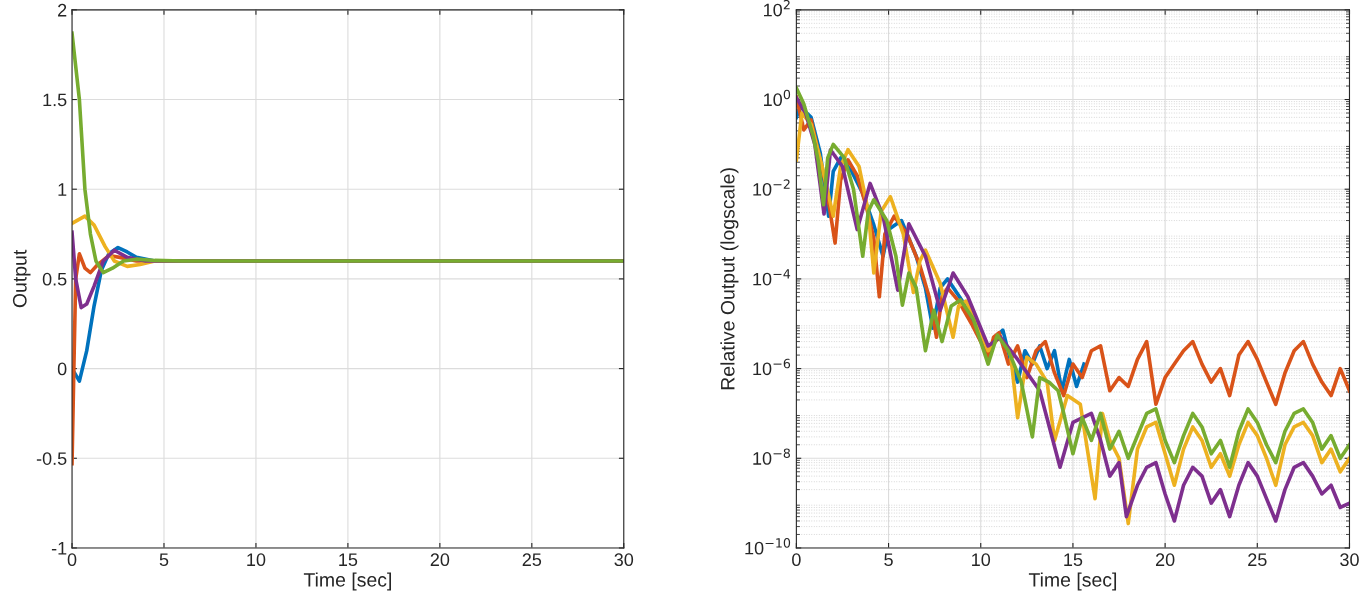  I want to click on y-tick-label: -1, so click(59, 548).